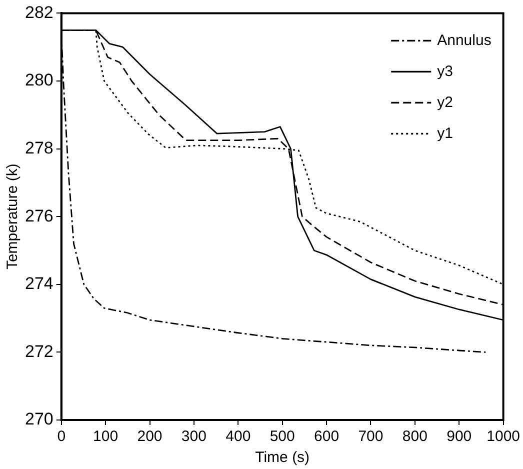  Describe the element at coordinates (415, 437) in the screenshot. I see `x-tick-label: 800` at that location.